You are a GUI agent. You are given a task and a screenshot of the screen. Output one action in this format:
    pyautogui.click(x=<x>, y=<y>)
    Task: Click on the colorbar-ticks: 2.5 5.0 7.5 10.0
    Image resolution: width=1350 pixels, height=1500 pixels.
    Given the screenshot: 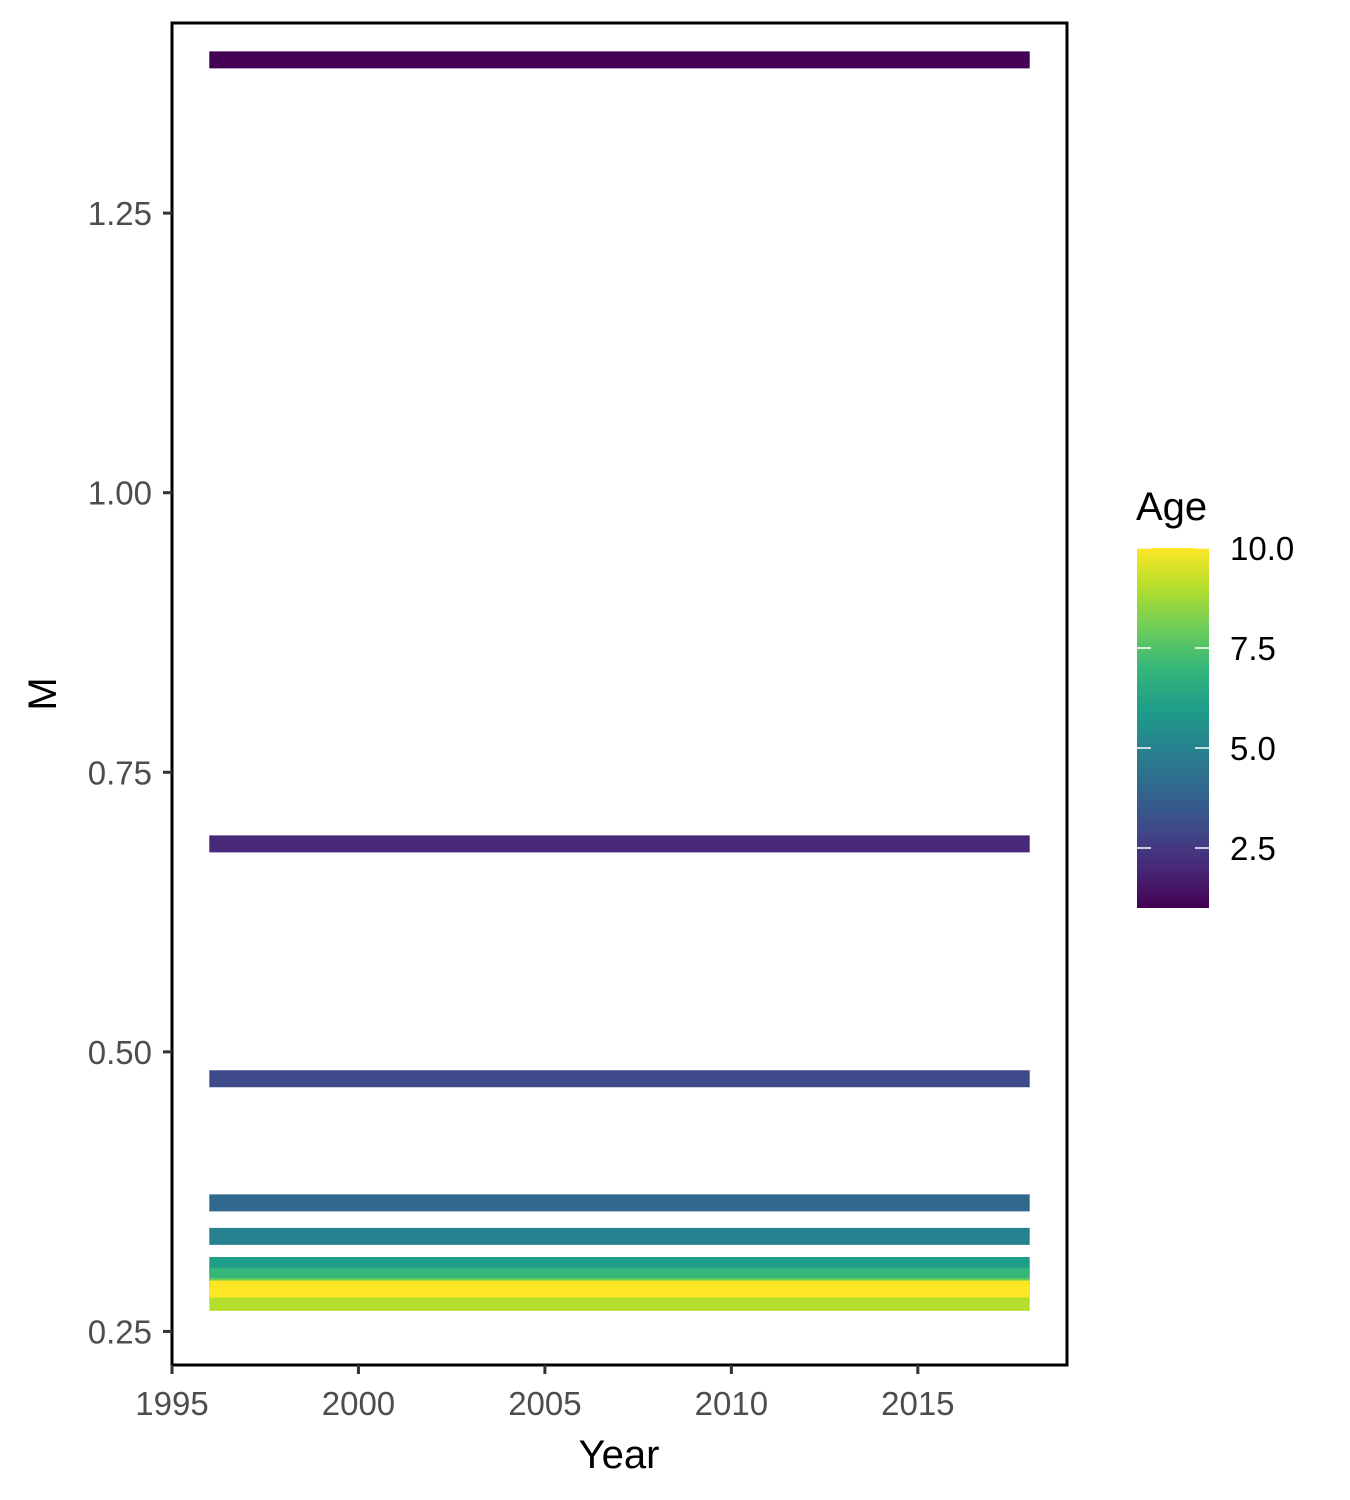 What is the action you would take?
    pyautogui.click(x=1215, y=698)
    